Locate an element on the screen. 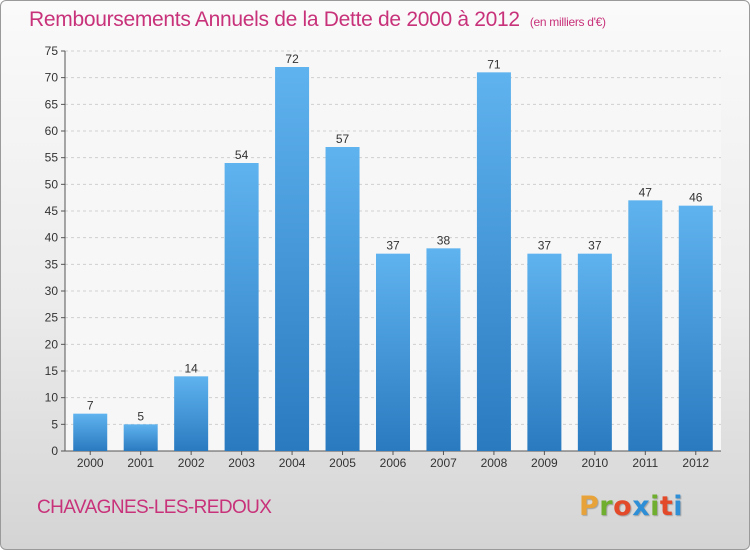  logo-letter: r is located at coordinates (606, 506).